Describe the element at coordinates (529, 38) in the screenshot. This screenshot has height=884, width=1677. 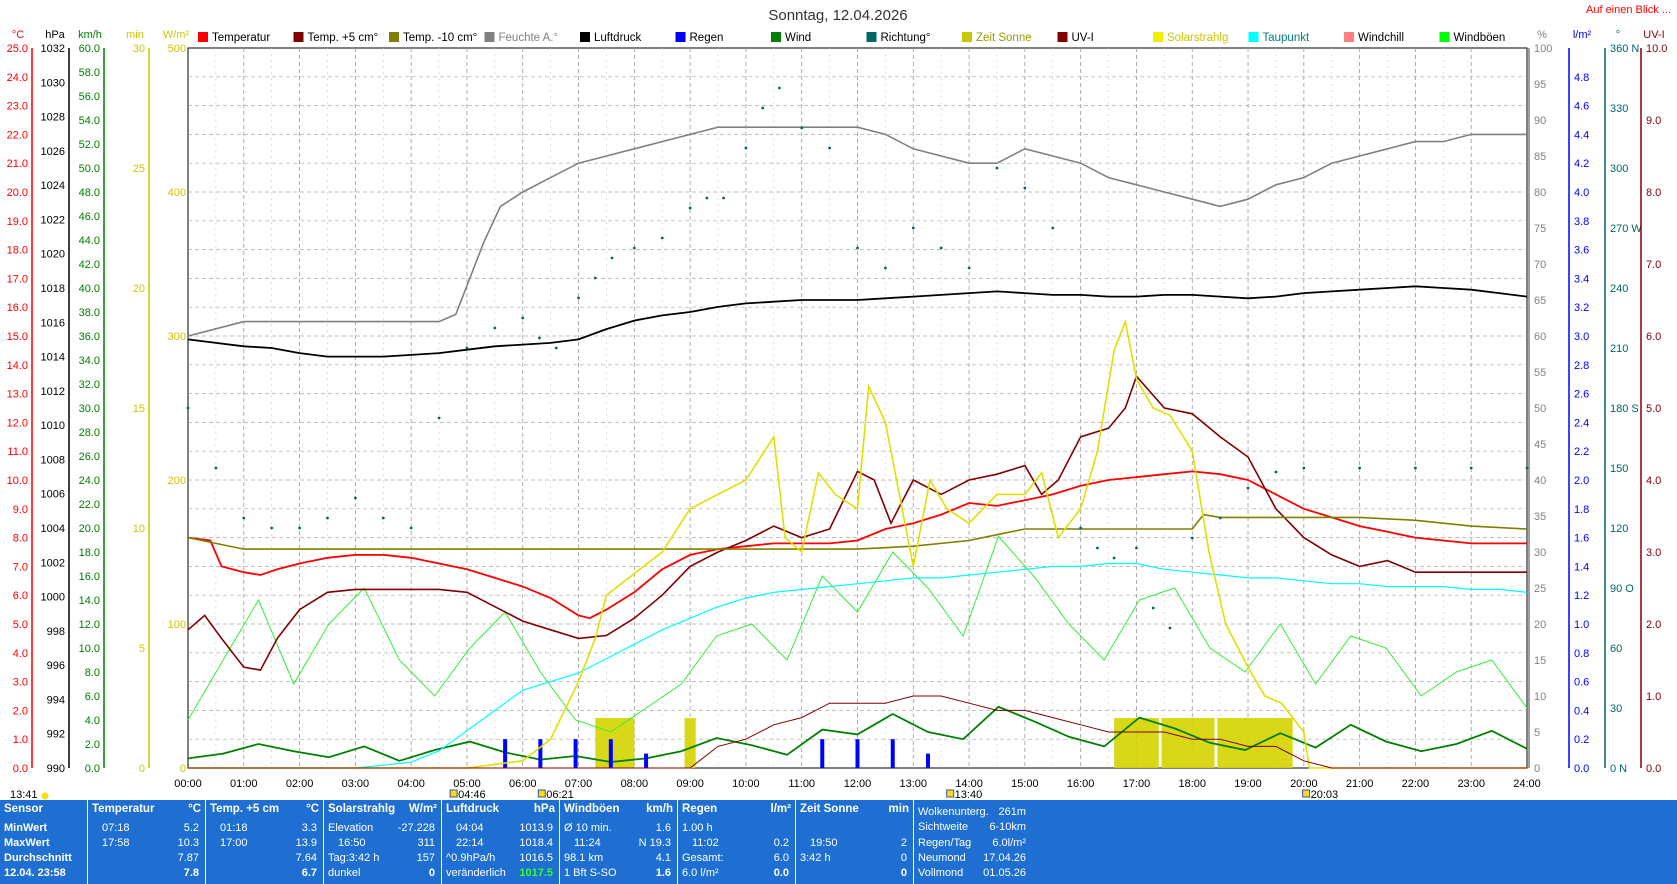
I see `legend-label: Feuchte A.°` at that location.